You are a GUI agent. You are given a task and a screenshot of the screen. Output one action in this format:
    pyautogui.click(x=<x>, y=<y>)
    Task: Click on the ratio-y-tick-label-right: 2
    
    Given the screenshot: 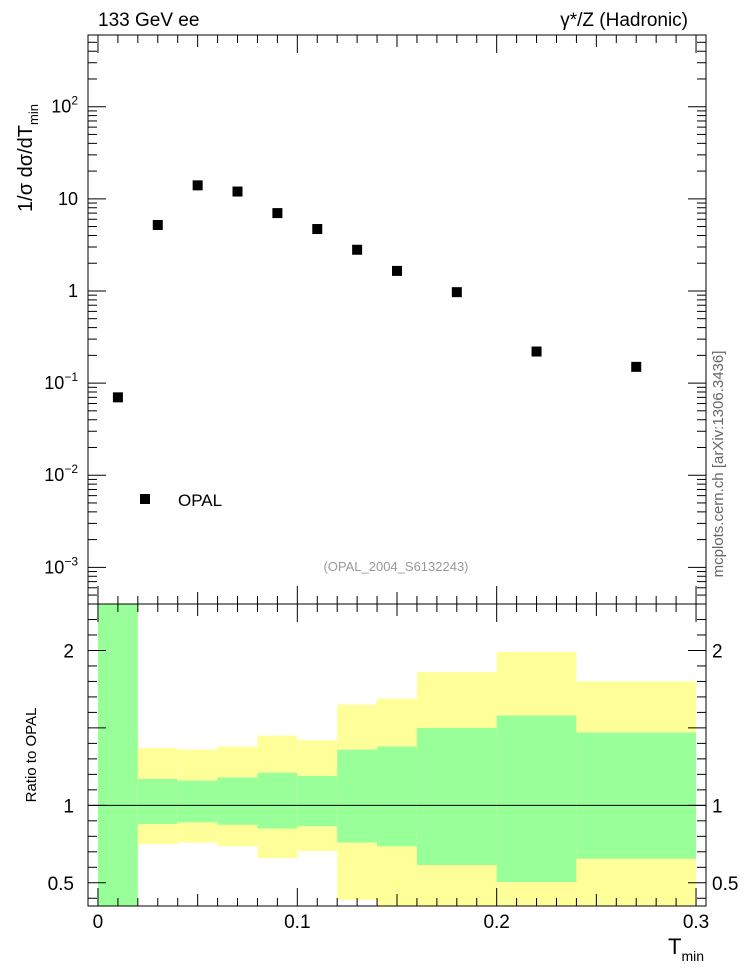 What is the action you would take?
    pyautogui.click(x=717, y=651)
    